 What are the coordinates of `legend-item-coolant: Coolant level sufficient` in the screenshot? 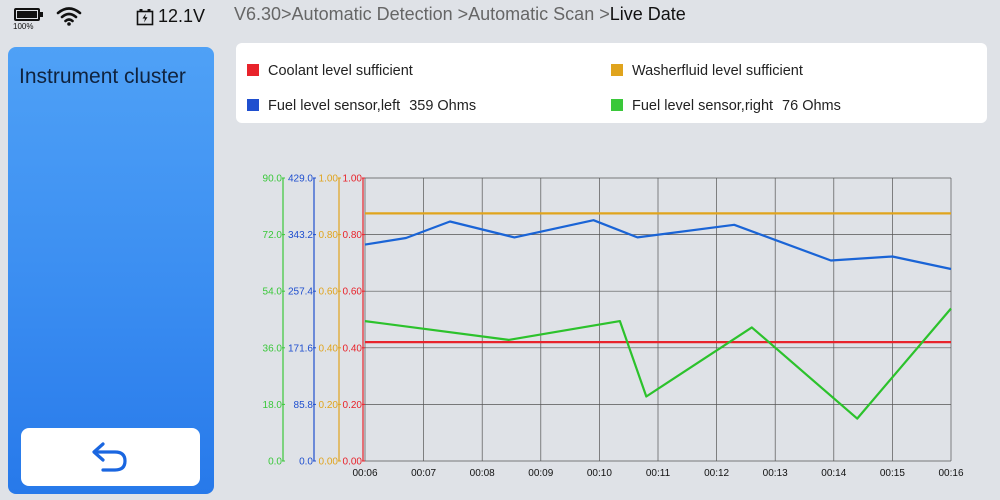 It's located at (330, 71).